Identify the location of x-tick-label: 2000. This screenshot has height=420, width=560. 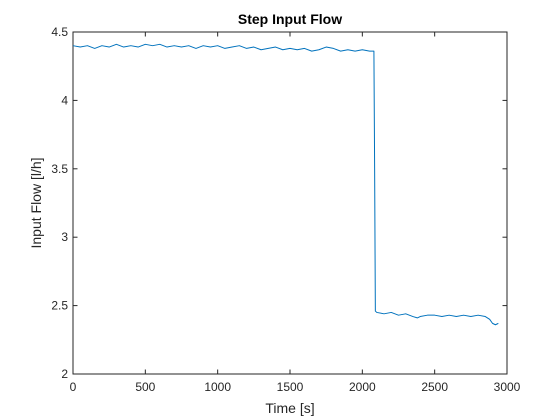
(362, 387).